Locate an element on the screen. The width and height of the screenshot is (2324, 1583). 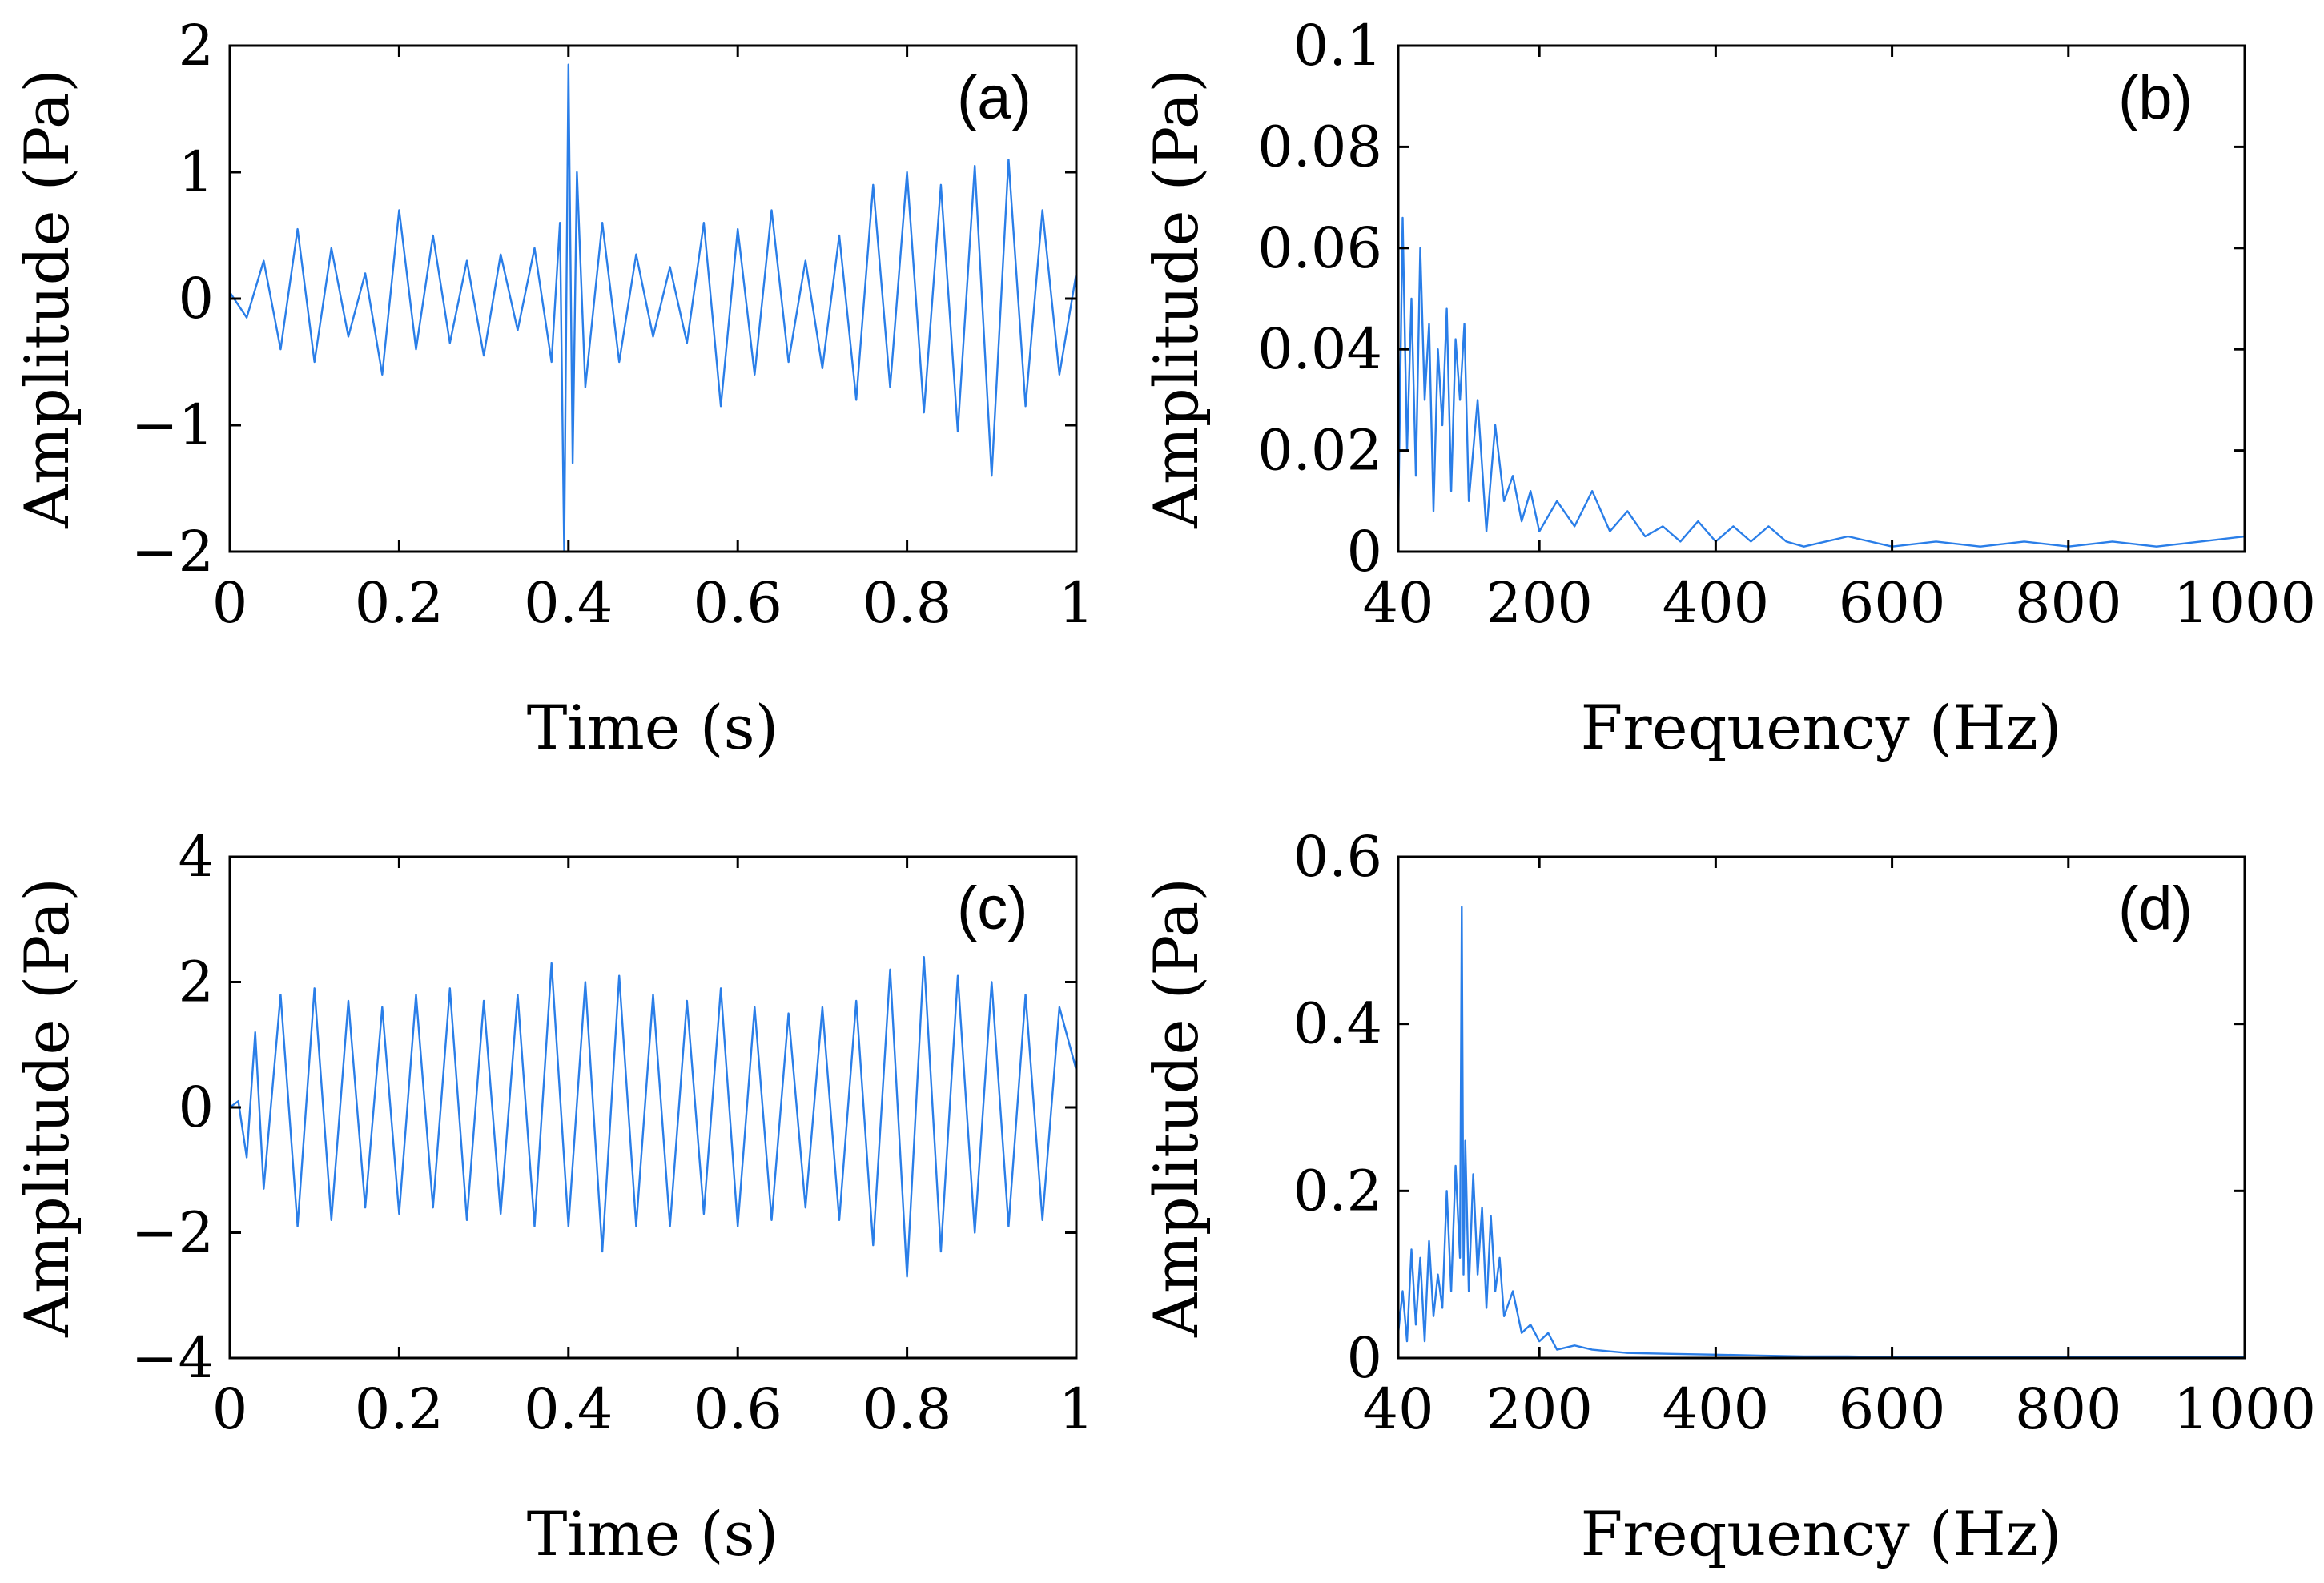
panel-c-xtick-label: 0.6 is located at coordinates (738, 1409).